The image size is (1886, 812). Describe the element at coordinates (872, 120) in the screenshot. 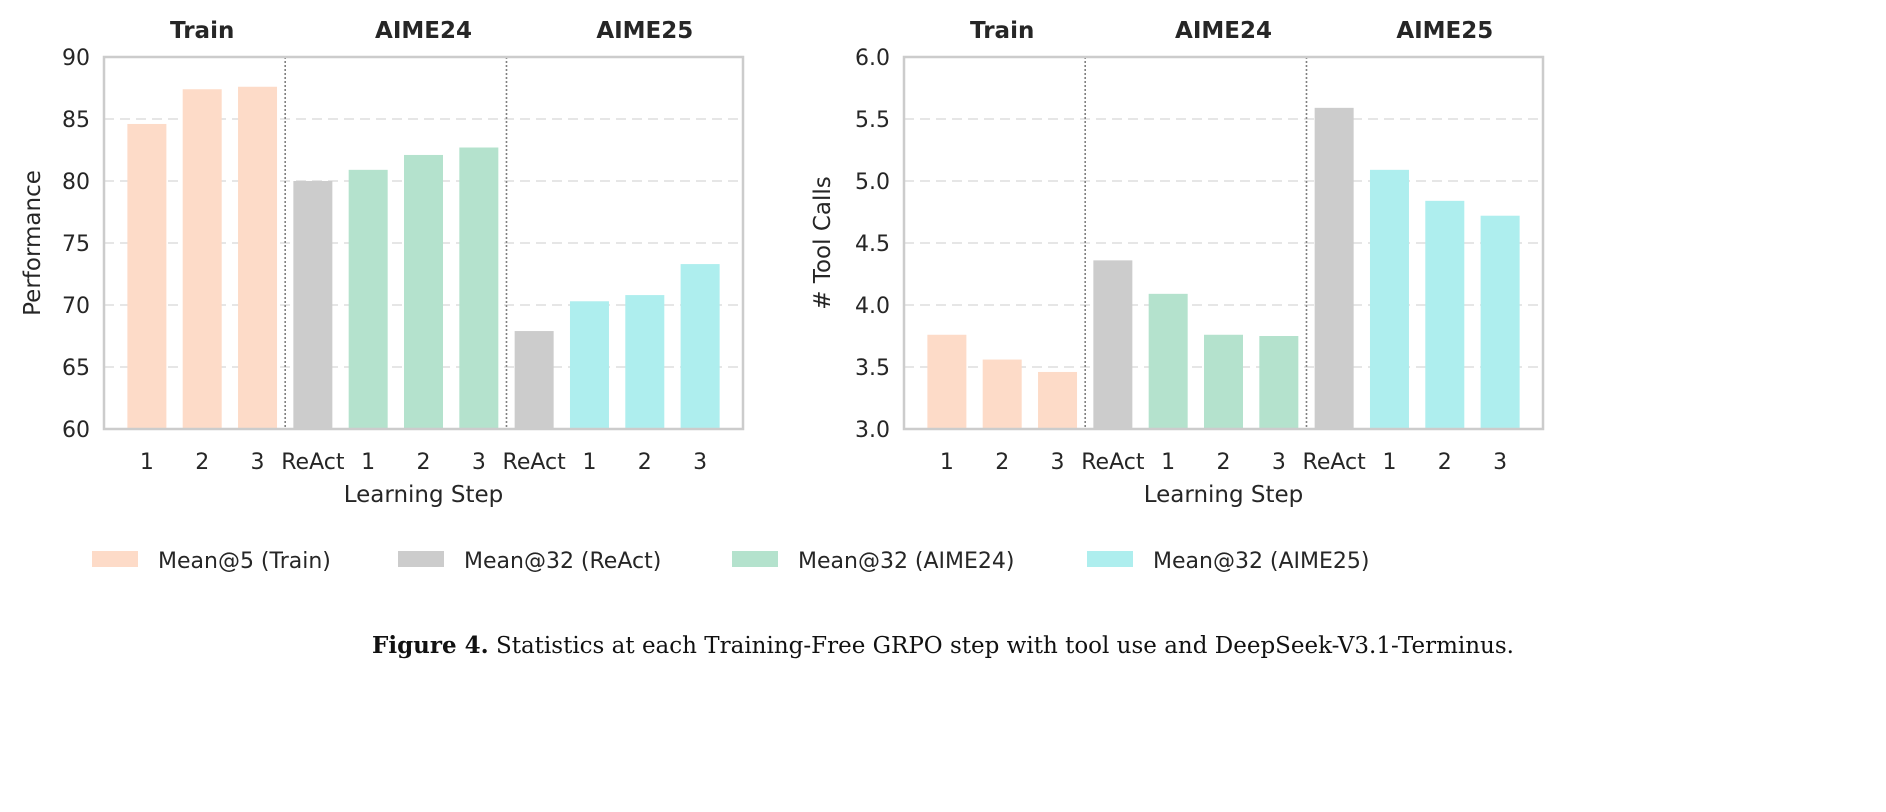

I see `y-tick-label: 5.5` at that location.